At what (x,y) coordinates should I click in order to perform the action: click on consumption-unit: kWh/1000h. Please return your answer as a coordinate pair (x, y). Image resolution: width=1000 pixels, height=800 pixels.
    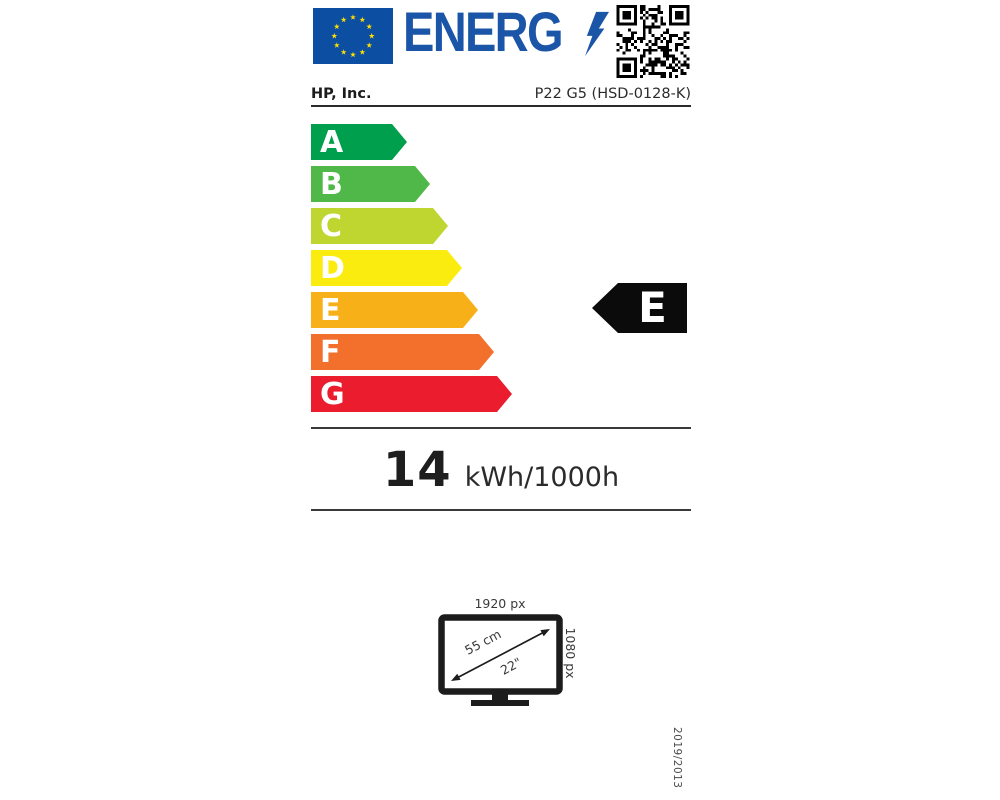
    Looking at the image, I should click on (542, 477).